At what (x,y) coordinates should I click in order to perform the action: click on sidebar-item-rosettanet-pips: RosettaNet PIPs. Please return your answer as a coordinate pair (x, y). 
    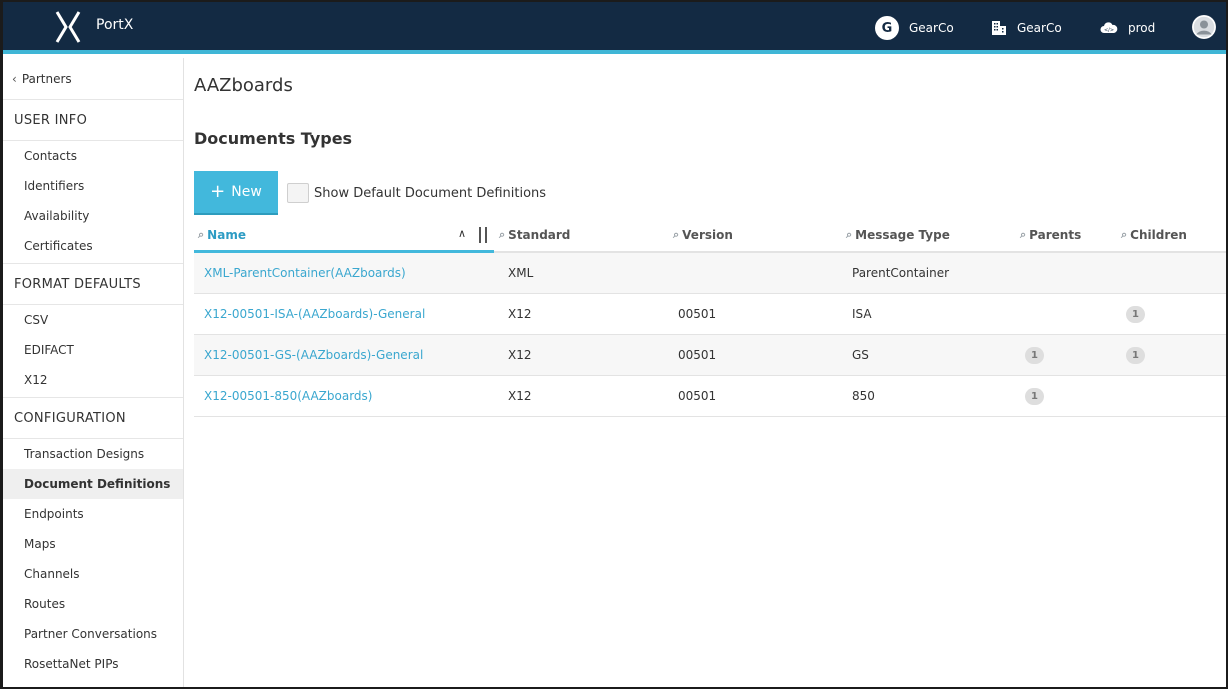
    Looking at the image, I should click on (71, 664).